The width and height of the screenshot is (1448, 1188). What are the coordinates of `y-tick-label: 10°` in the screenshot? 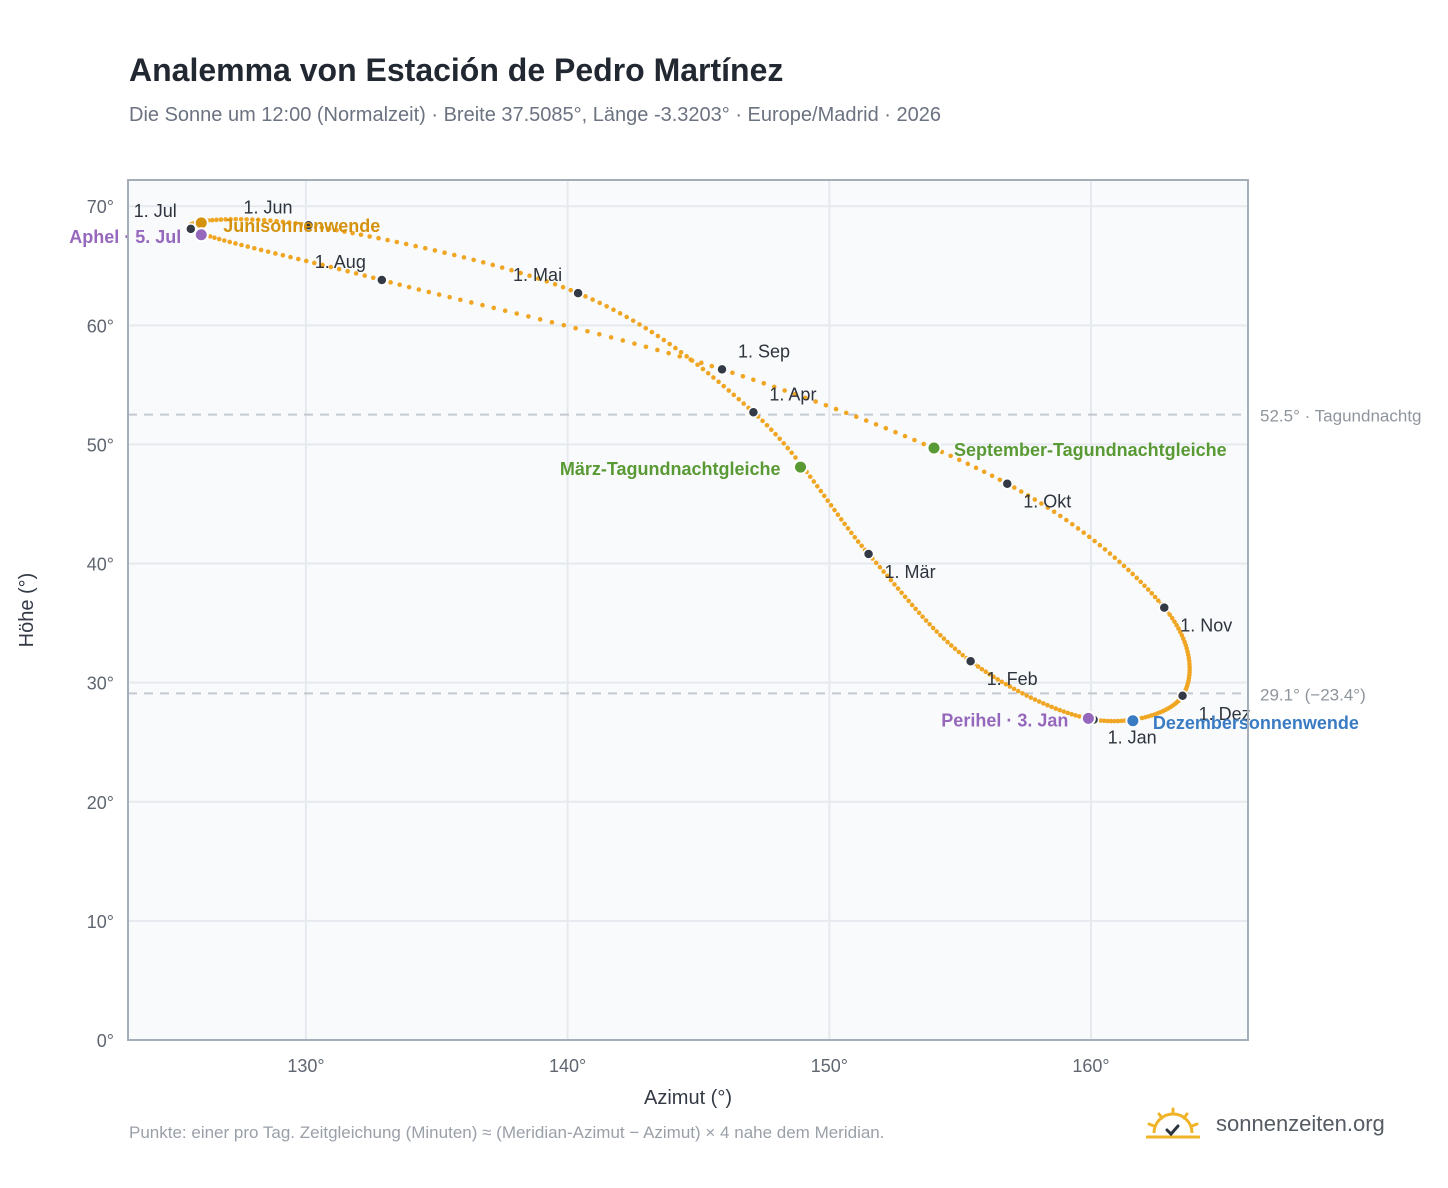 It's located at (100, 922).